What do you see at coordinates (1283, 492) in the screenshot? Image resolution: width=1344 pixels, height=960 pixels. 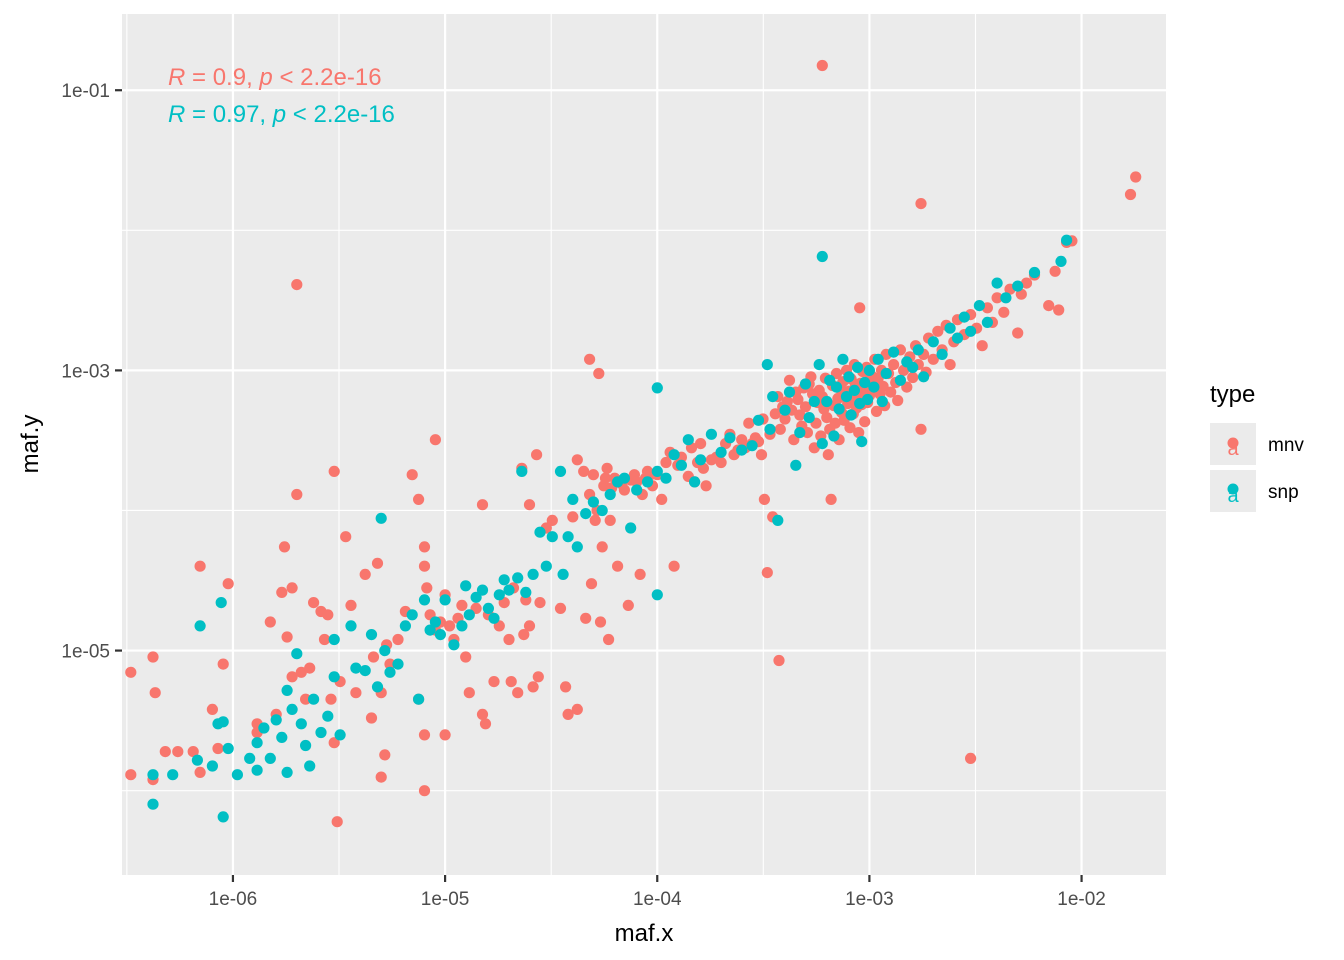 I see `legend-label-snp: snp` at bounding box center [1283, 492].